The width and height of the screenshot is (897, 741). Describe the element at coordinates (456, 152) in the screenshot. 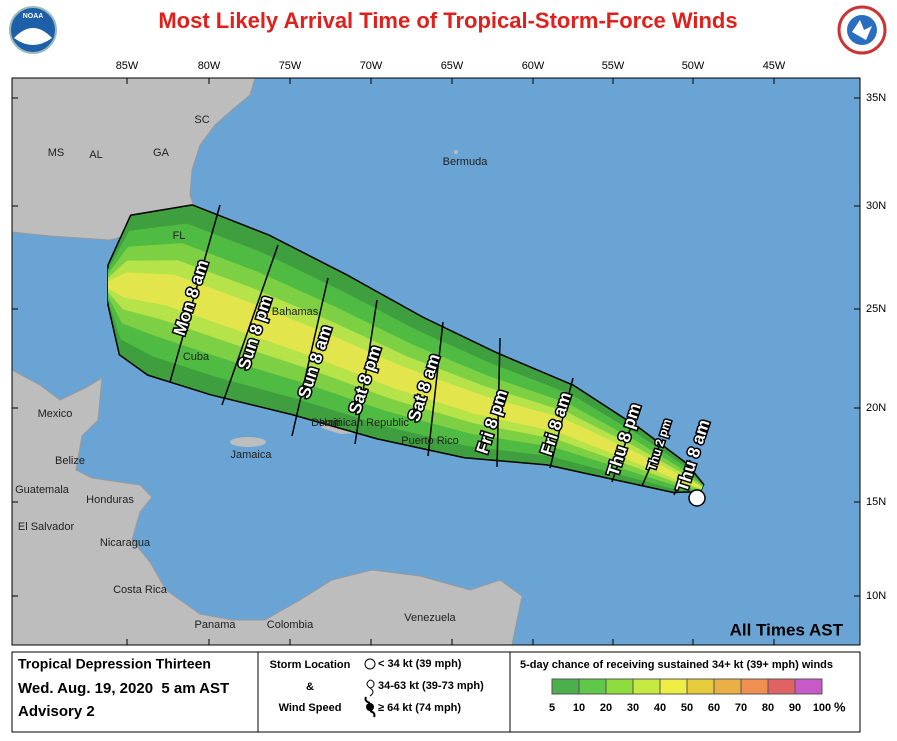

I see `land-bermuda` at that location.